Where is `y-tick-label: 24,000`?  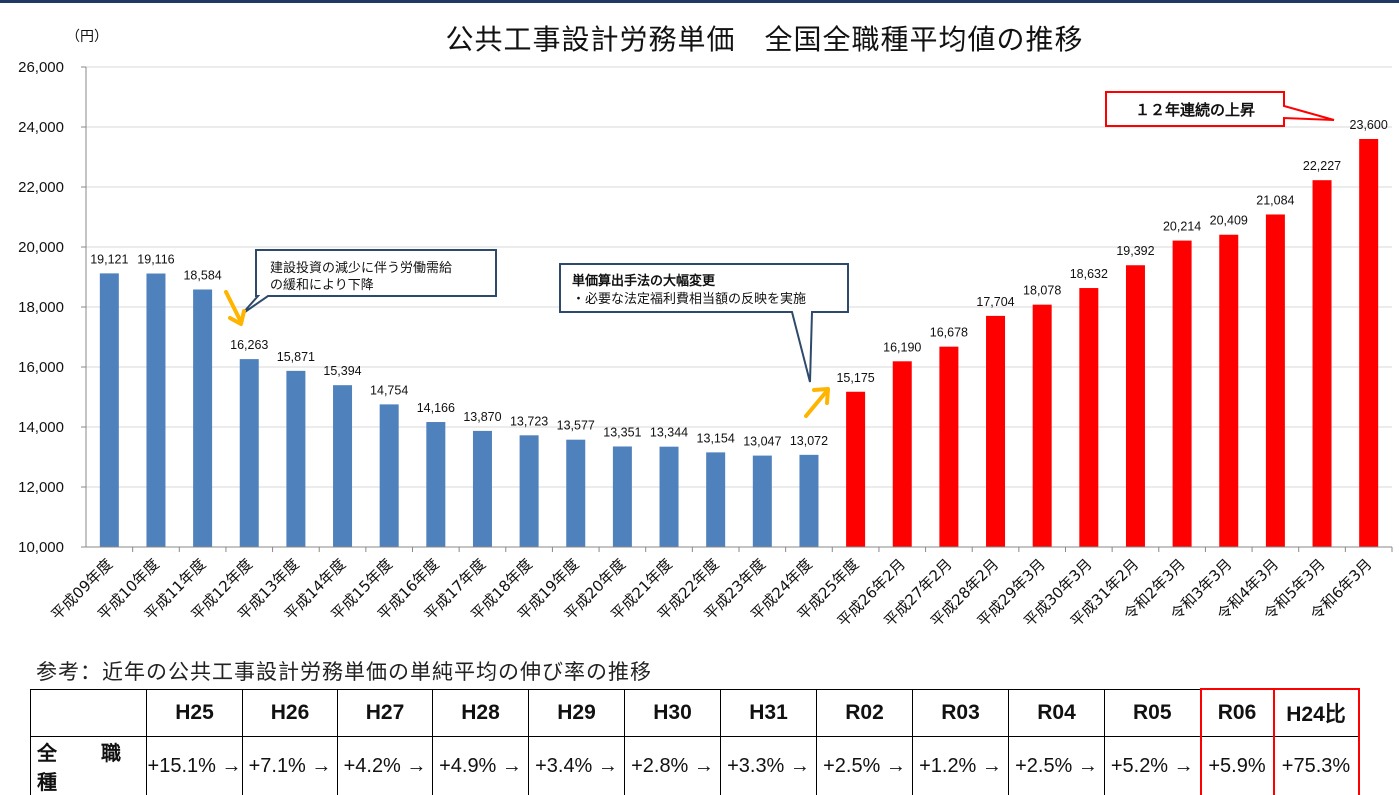 y-tick-label: 24,000 is located at coordinates (41, 127).